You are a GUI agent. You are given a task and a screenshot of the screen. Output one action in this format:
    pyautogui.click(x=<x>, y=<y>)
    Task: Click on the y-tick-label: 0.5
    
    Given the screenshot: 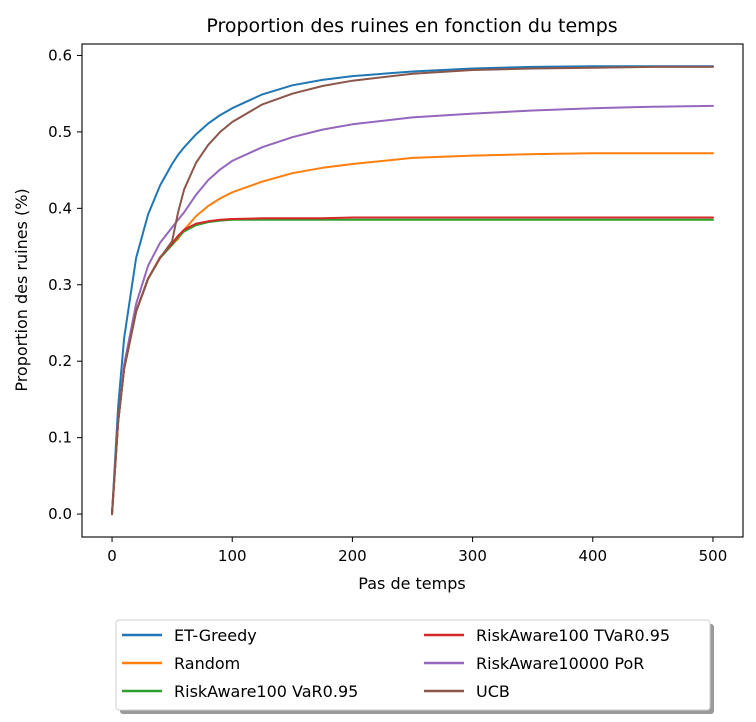 What is the action you would take?
    pyautogui.click(x=60, y=132)
    